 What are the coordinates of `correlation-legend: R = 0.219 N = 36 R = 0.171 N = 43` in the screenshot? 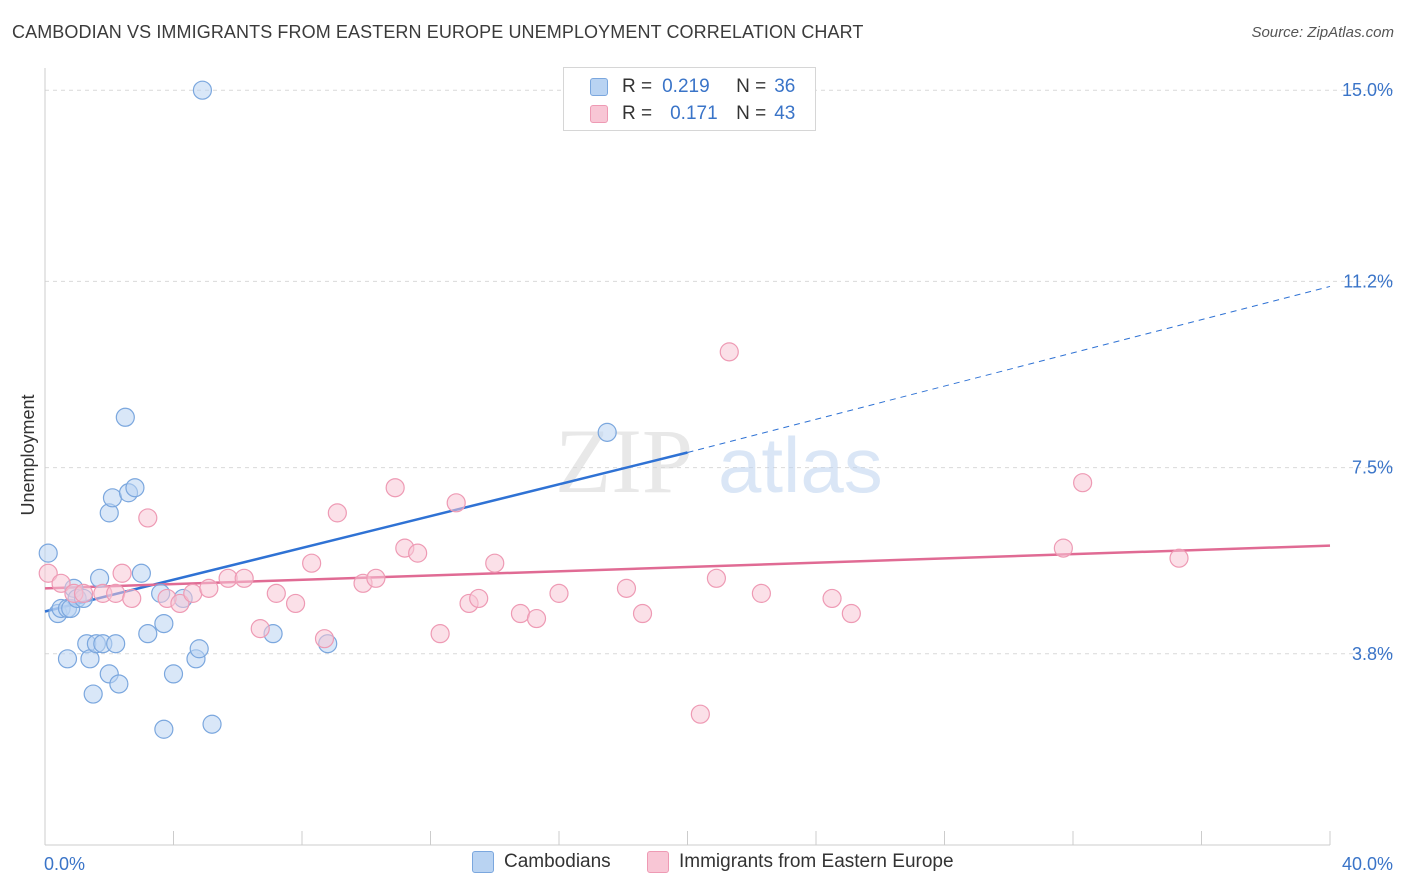 It's located at (689, 99).